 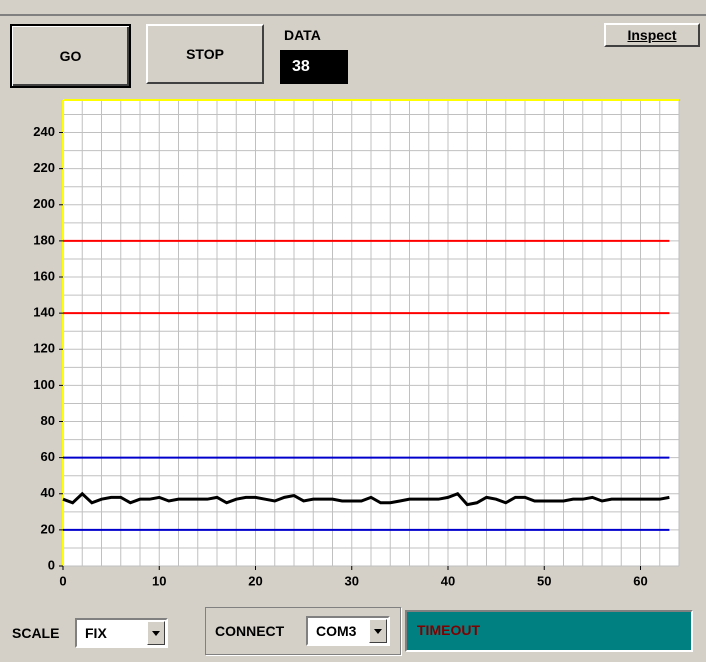 What do you see at coordinates (44, 312) in the screenshot?
I see `y-tick-label: 140` at bounding box center [44, 312].